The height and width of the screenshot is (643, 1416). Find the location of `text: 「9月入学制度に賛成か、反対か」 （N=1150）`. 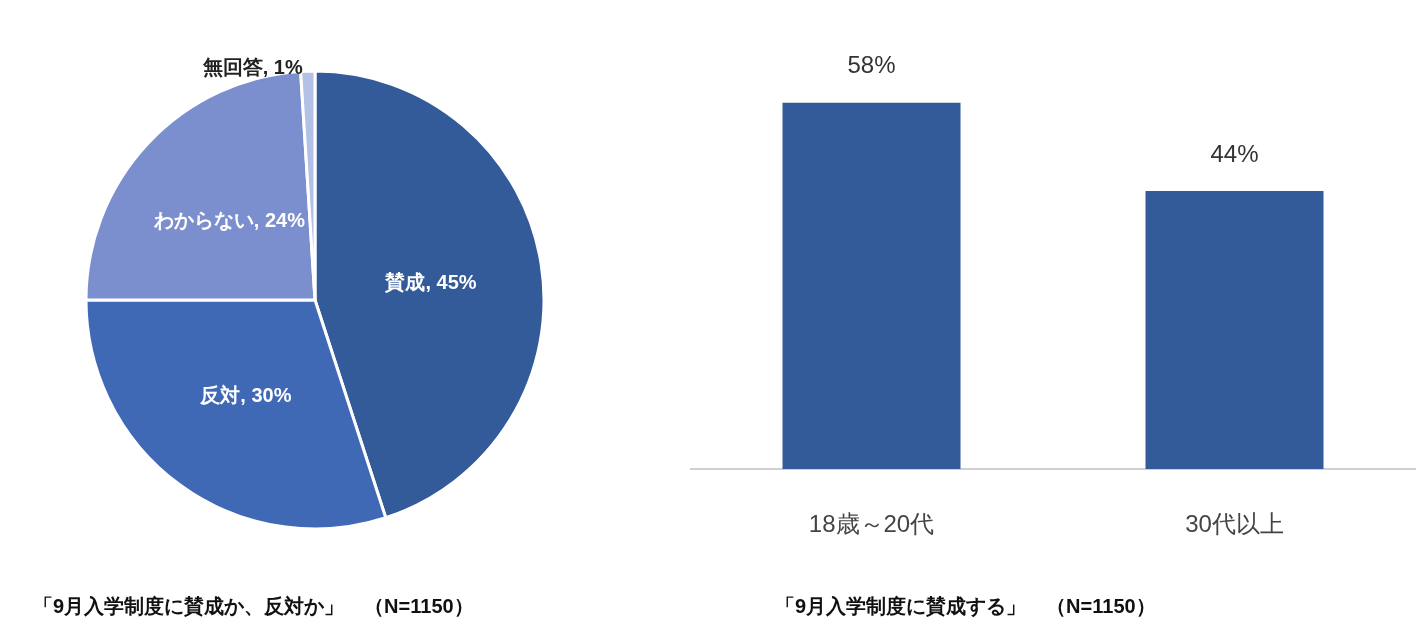

text: 「9月入学制度に賛成か、反対か」 （N=1150） is located at coordinates (253, 606).